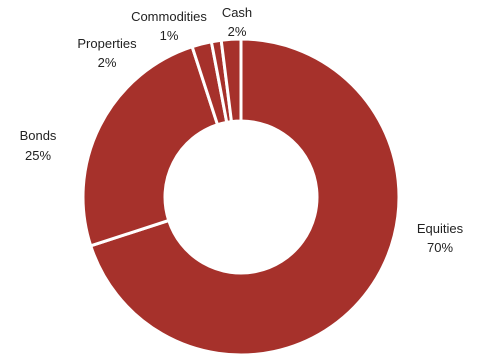  I want to click on label-commodities-name: Commodities, so click(169, 16).